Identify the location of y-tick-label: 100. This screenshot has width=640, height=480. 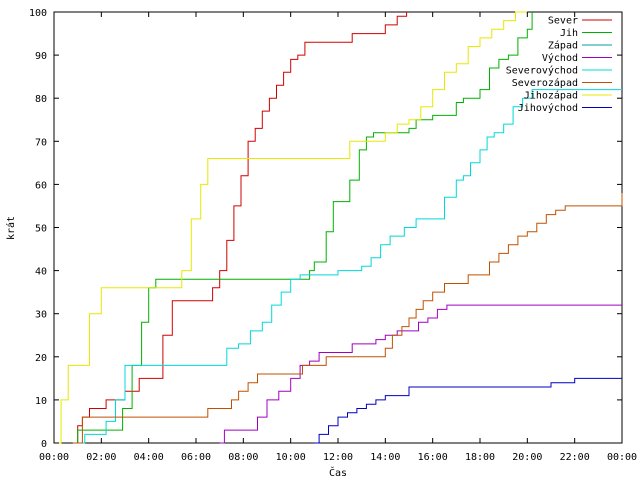
(38, 13).